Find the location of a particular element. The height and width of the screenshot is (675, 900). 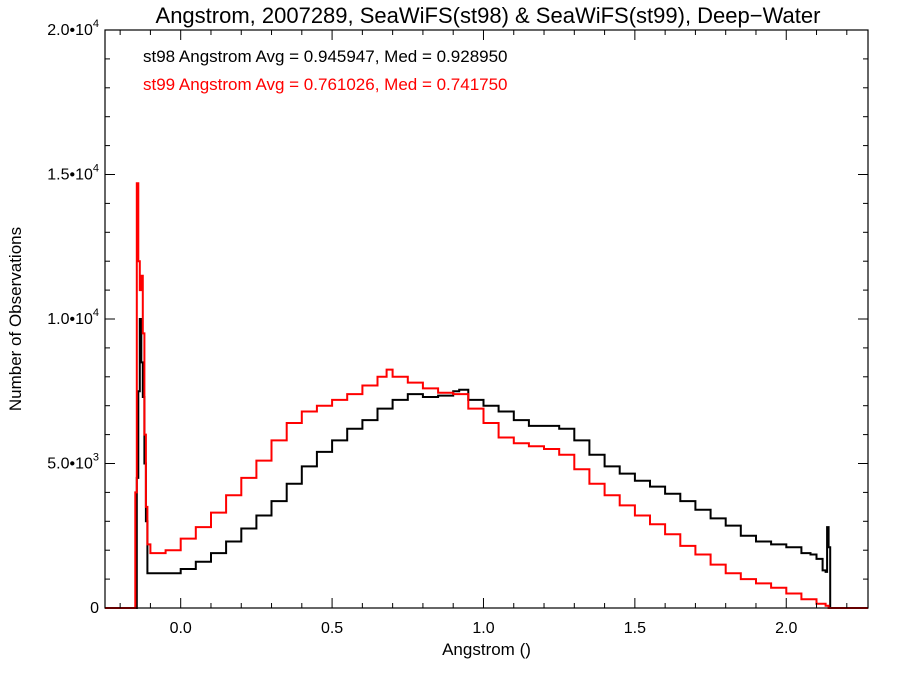

y-tick-label: 1.5•104 is located at coordinates (73, 173).